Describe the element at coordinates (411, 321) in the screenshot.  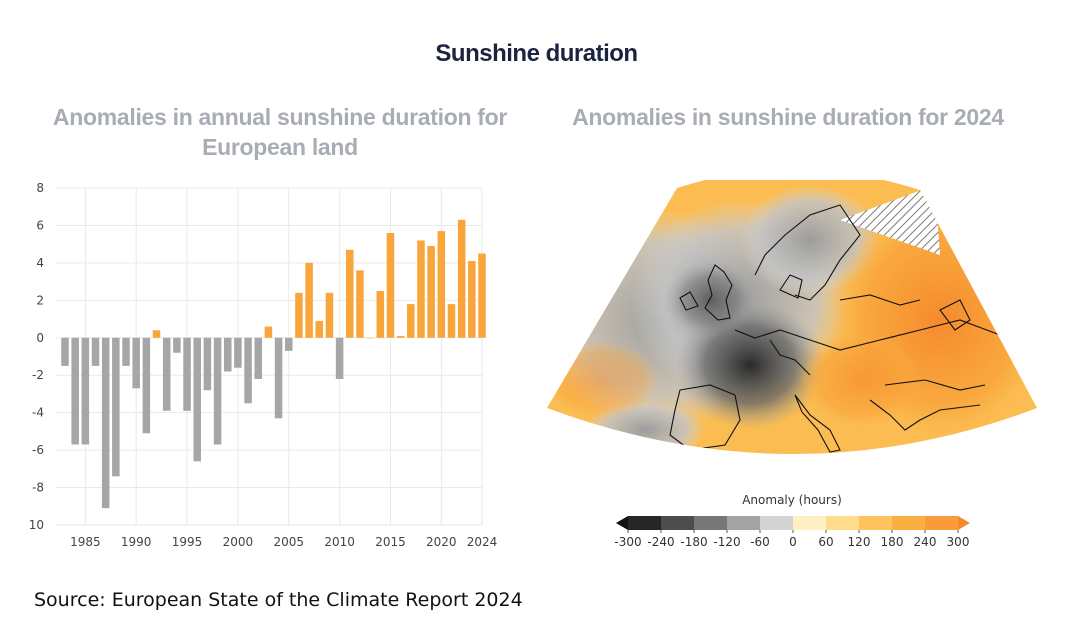
I see `bar-2017` at that location.